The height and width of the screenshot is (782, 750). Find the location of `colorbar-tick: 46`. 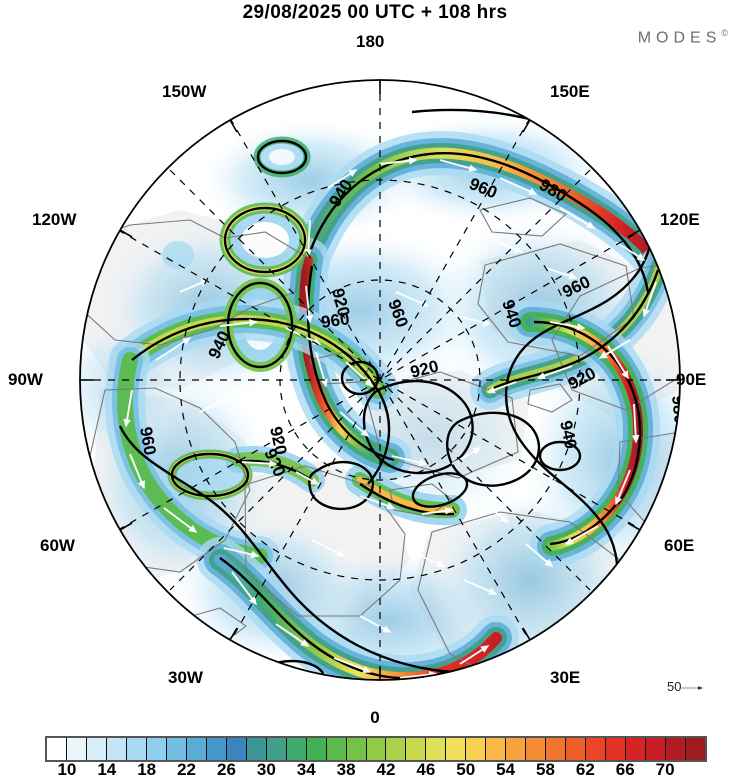

colorbar-tick: 46 is located at coordinates (426, 769).